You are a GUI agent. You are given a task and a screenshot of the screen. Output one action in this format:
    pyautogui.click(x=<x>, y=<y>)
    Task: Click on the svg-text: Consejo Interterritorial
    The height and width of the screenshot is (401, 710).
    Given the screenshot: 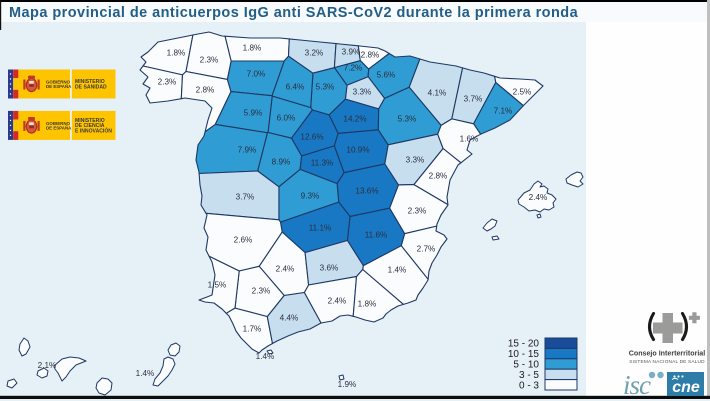 What is the action you would take?
    pyautogui.click(x=667, y=354)
    